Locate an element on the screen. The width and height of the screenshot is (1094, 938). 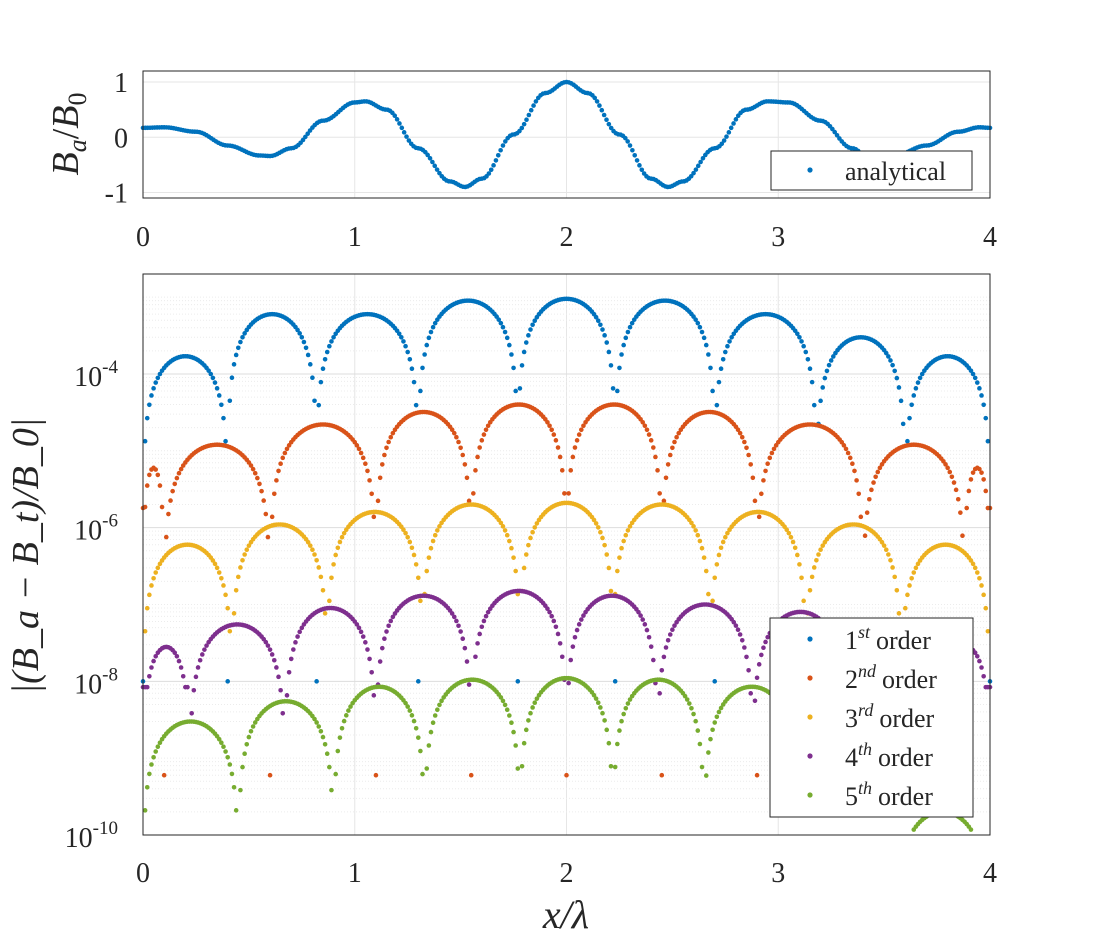
bottom-ytick-label: 10-8 is located at coordinates (96, 682).